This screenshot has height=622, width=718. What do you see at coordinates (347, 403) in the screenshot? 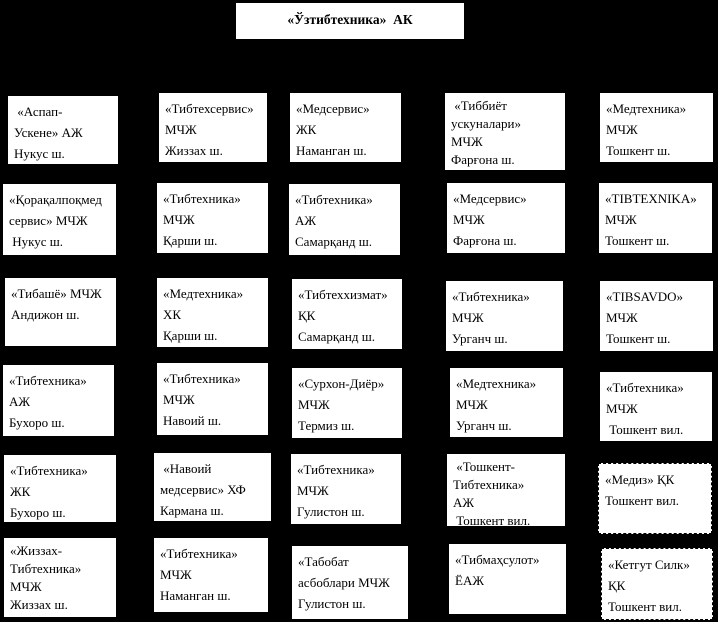
I see `subsidiary-box: «Сурхон-Диёр» МЧЖ Термиз ш.` at bounding box center [347, 403].